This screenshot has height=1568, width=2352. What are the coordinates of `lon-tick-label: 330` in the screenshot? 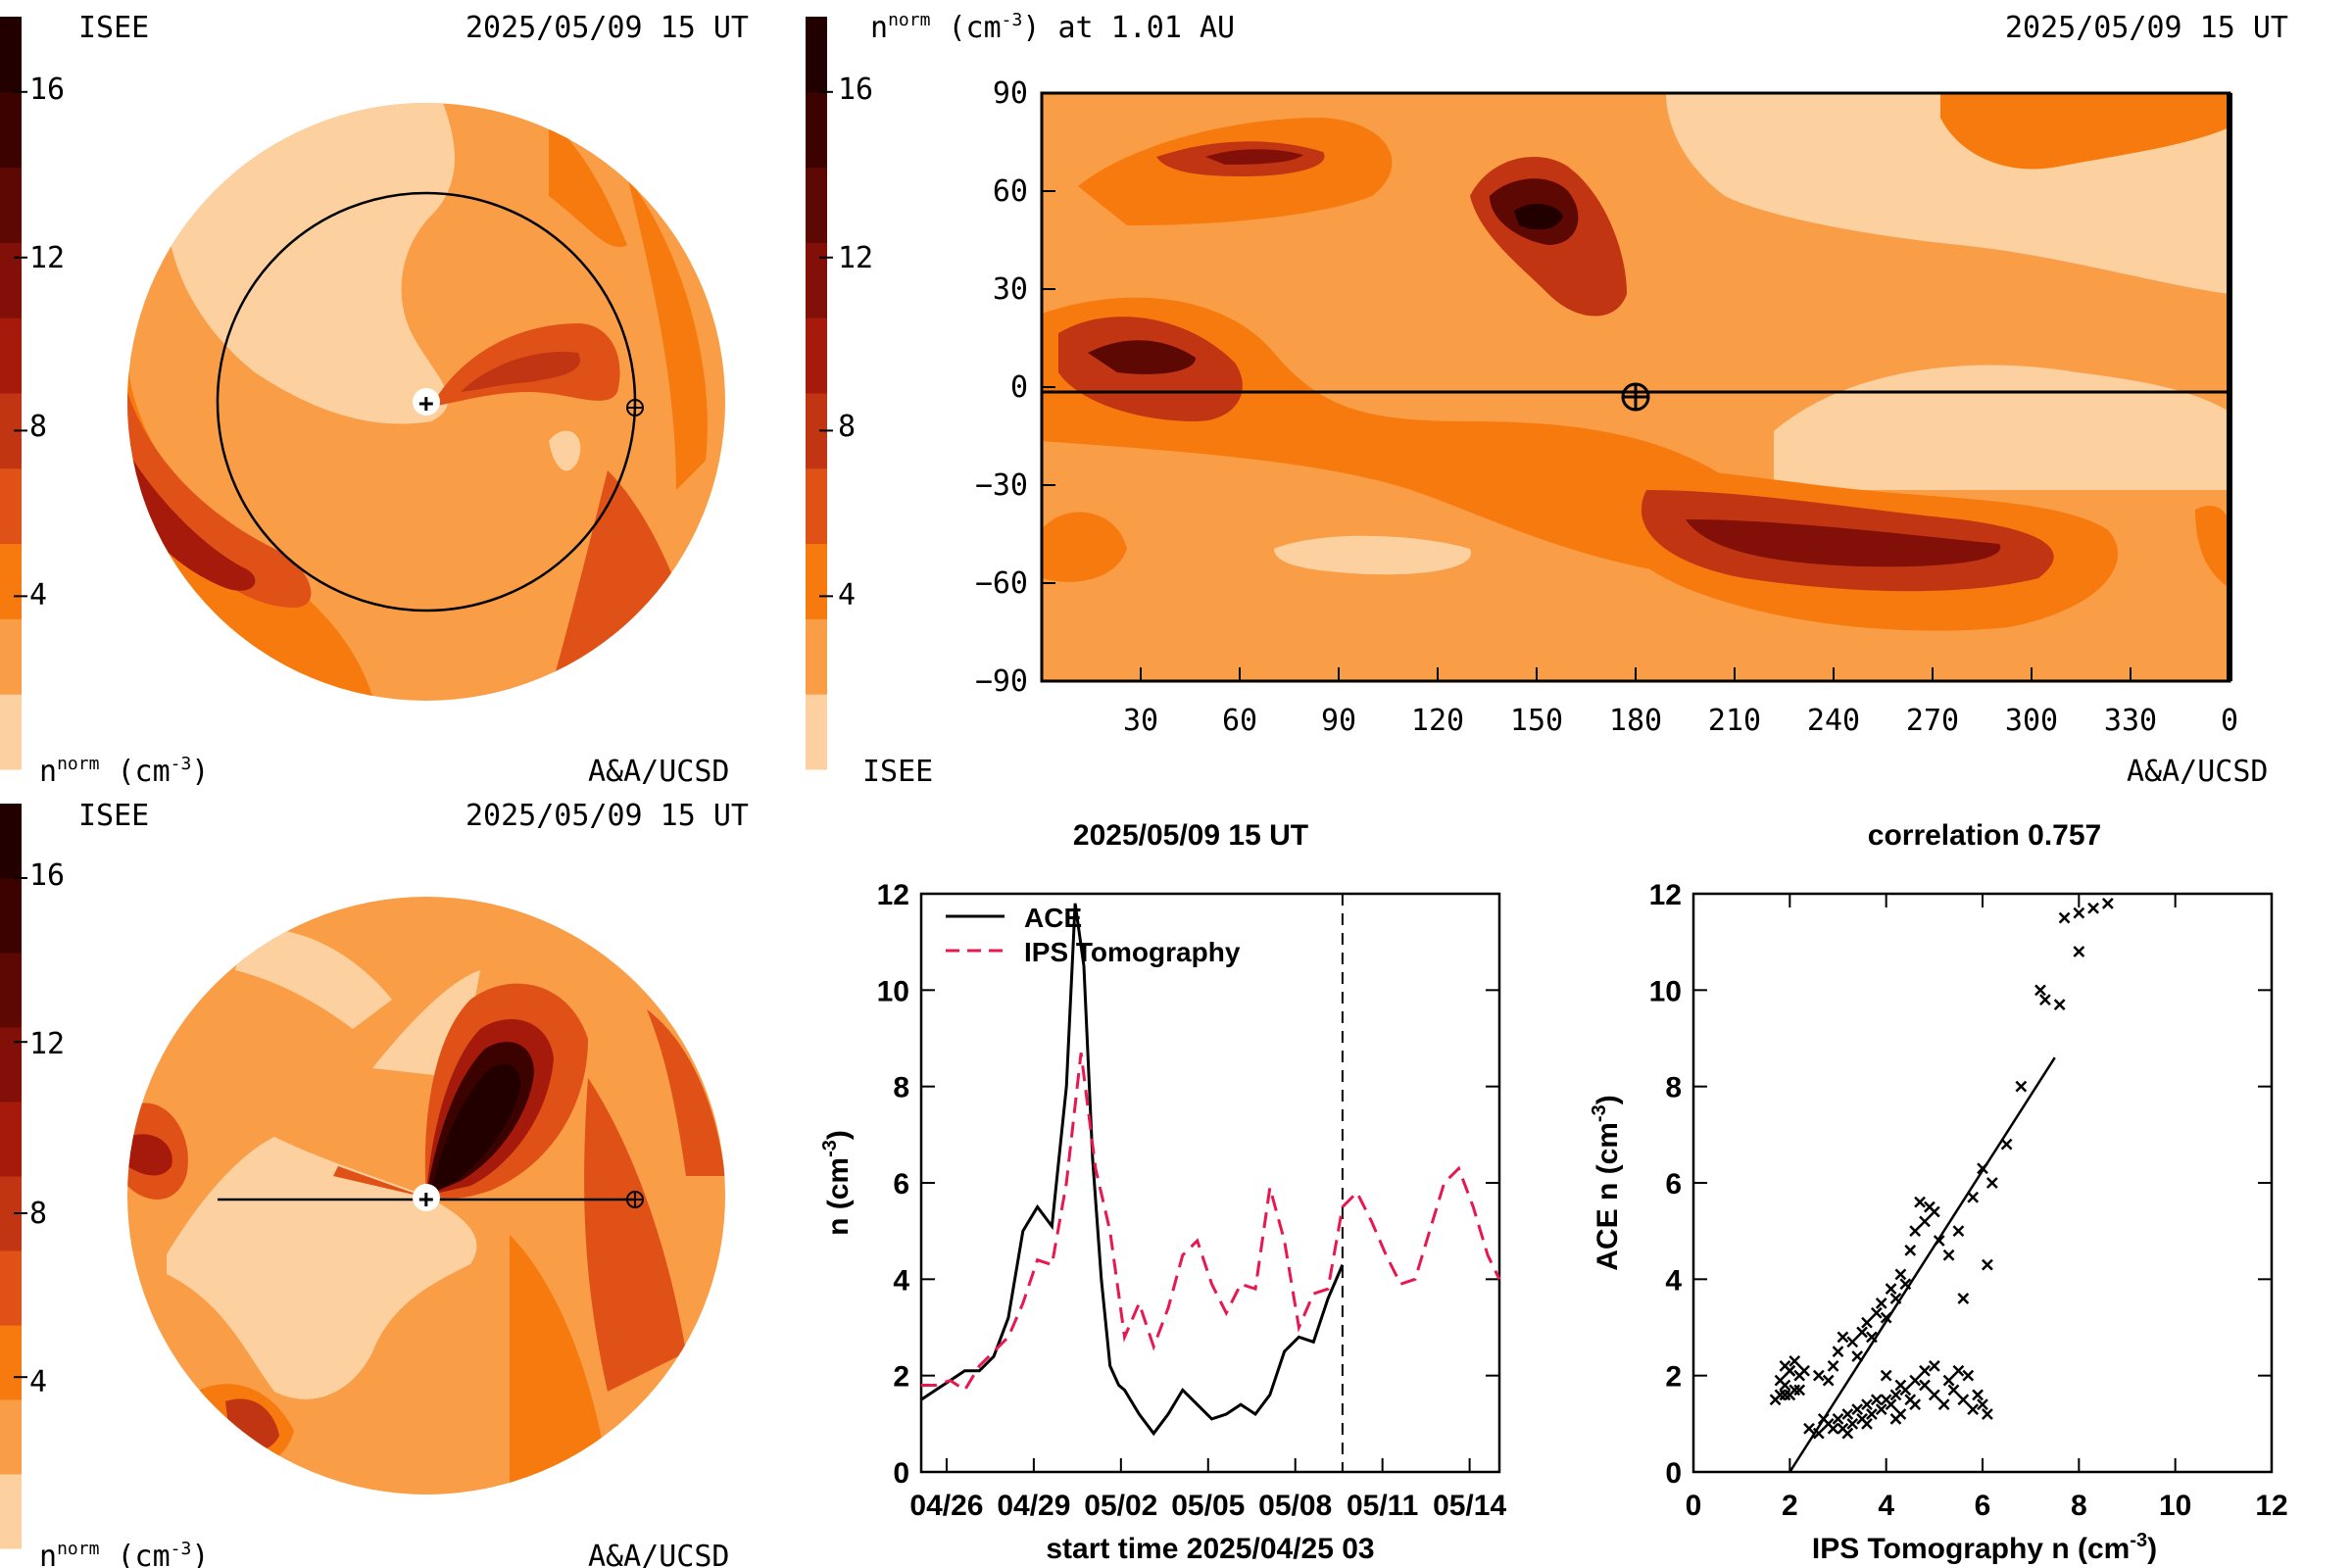 It's located at (2130, 721).